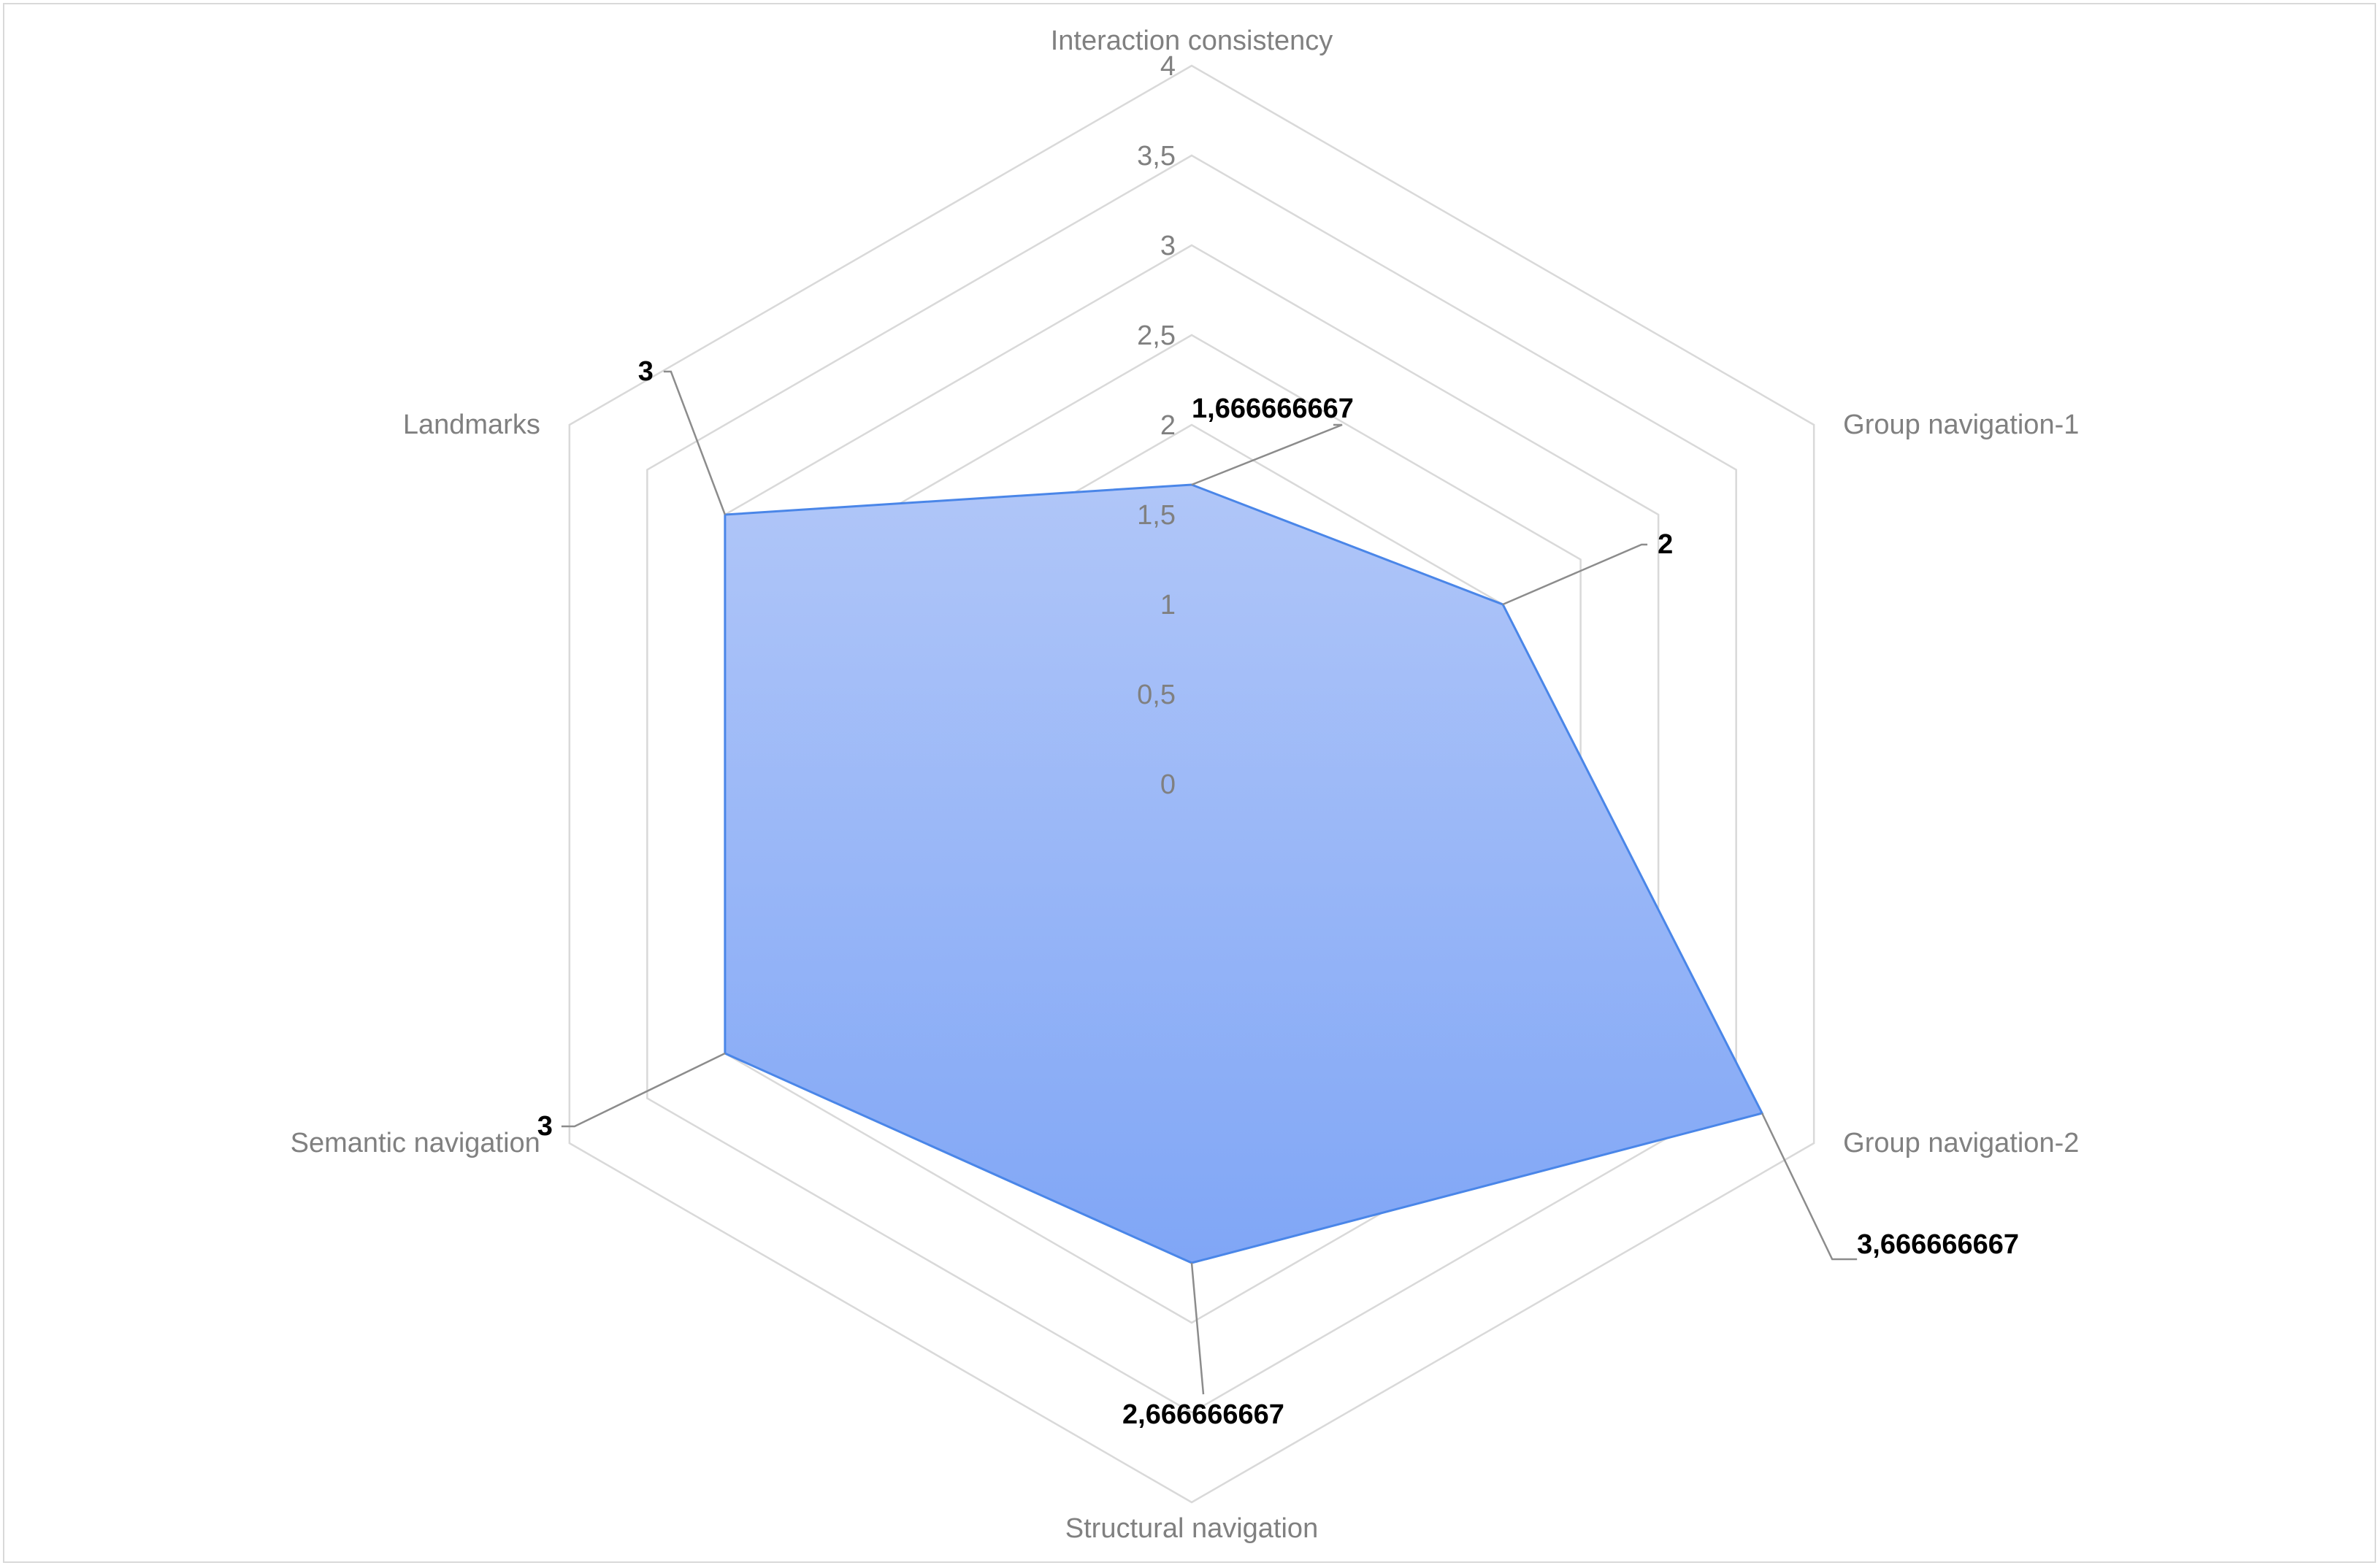  What do you see at coordinates (471, 425) in the screenshot?
I see `category-label: Landmarks` at bounding box center [471, 425].